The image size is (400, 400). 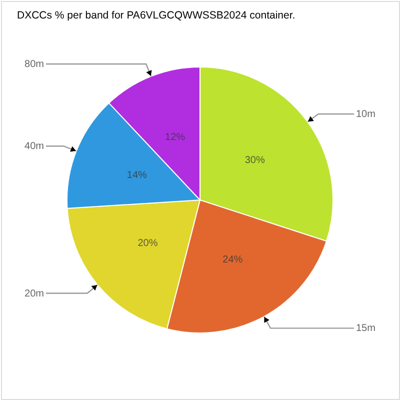 I want to click on slice-label: 40m, so click(x=34, y=146).